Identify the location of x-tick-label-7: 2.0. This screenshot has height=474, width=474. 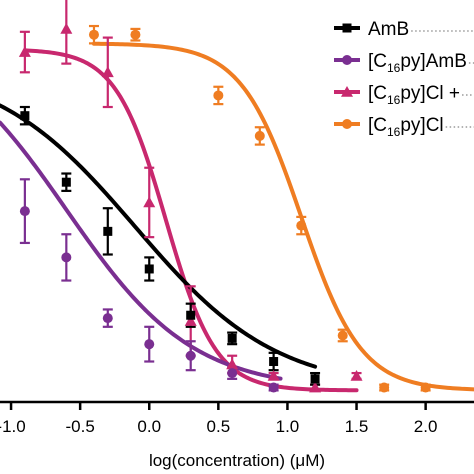
(426, 426).